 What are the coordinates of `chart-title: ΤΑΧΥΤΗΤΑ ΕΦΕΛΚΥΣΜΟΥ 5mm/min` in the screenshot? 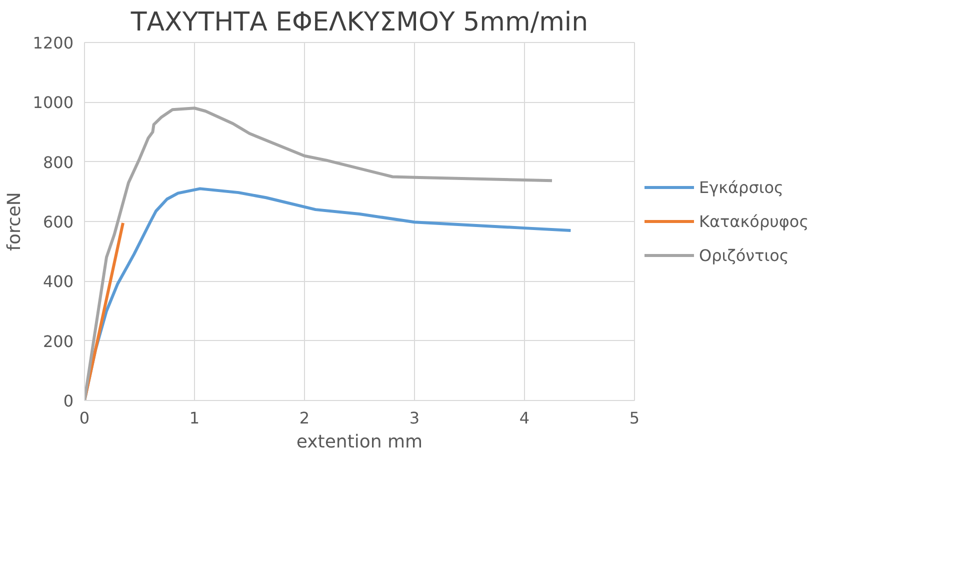 It's located at (359, 23).